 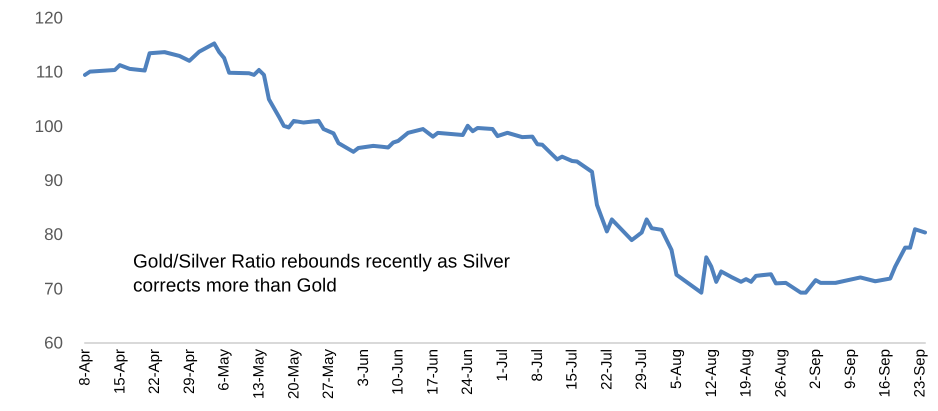 I want to click on x-tick-label: 19-Aug, so click(x=746, y=373).